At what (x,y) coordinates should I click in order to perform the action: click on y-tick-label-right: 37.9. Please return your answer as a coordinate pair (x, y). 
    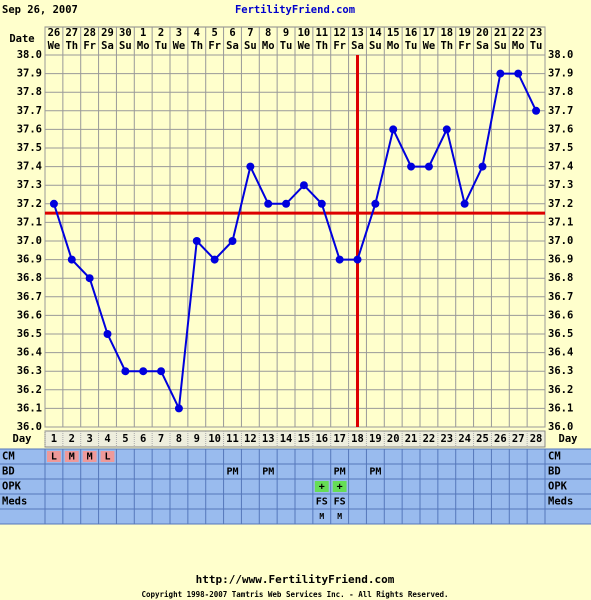
    Looking at the image, I should click on (560, 74).